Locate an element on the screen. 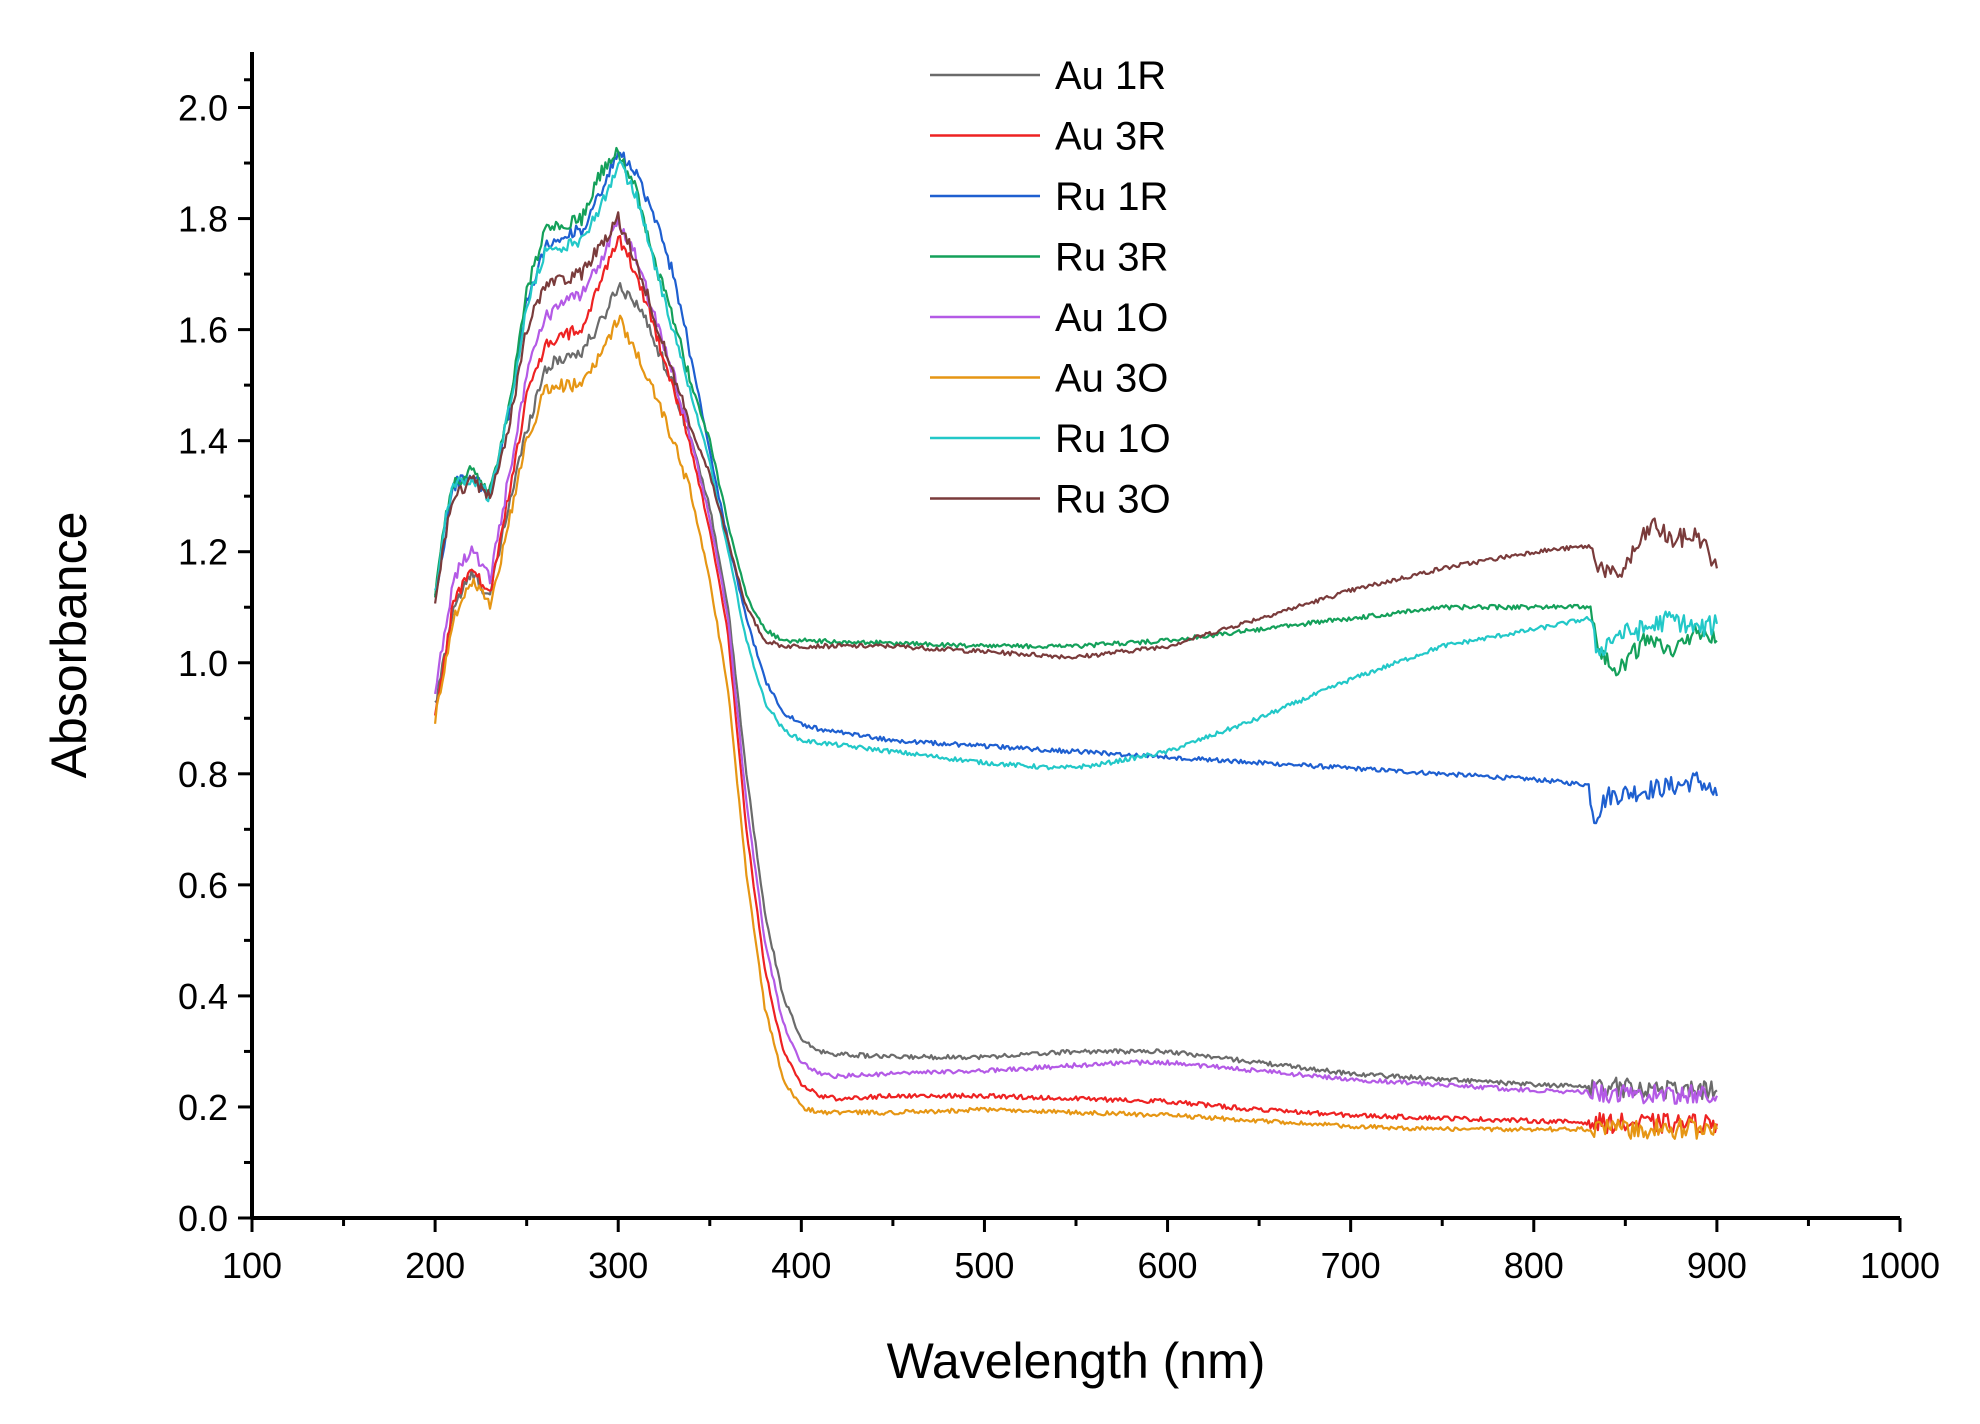 This screenshot has height=1424, width=1980. x-tick-label: 300 is located at coordinates (618, 1265).